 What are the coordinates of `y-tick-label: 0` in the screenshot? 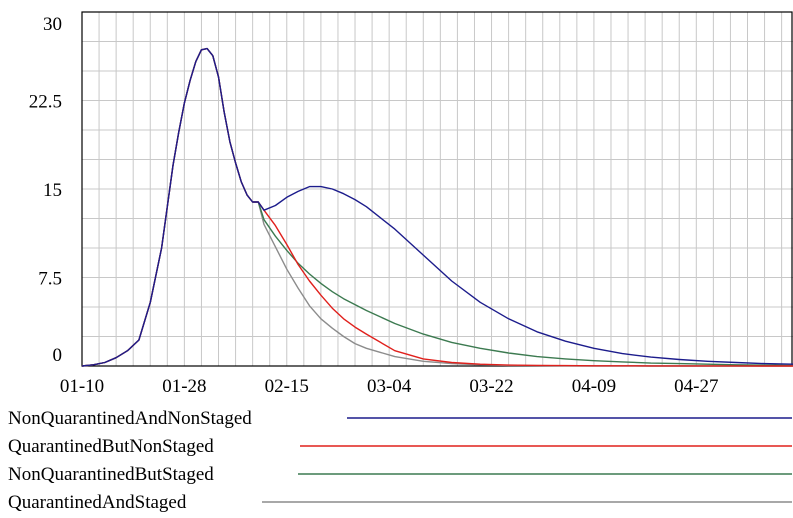 It's located at (58, 355).